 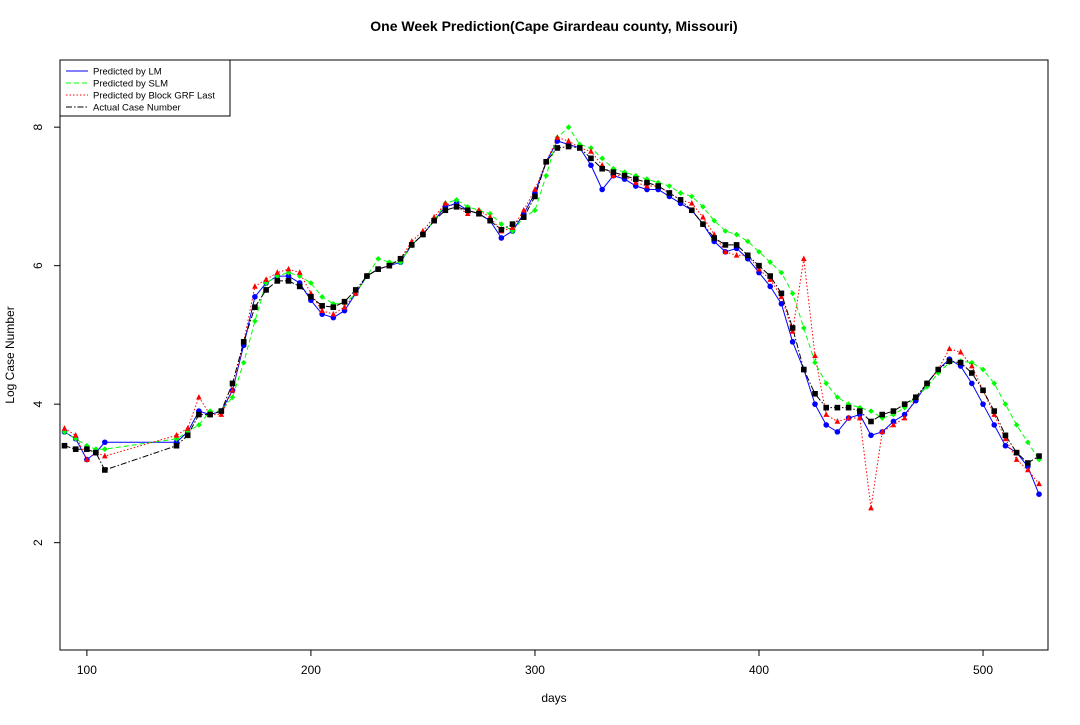 What do you see at coordinates (130, 84) in the screenshot?
I see `legend-label: Predicted by SLM` at bounding box center [130, 84].